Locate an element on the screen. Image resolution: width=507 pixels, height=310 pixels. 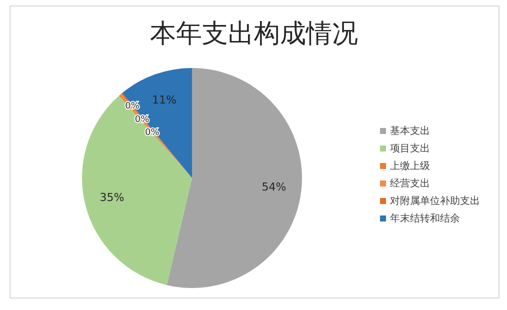
data-label: 54% is located at coordinates (274, 187).